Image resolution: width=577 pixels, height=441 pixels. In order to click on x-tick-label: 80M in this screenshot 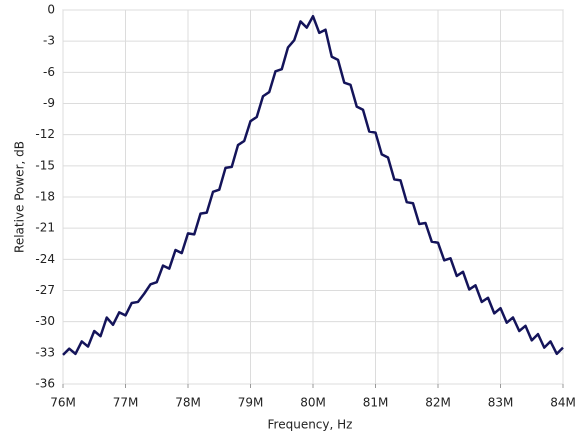, I will do `click(313, 403)`.